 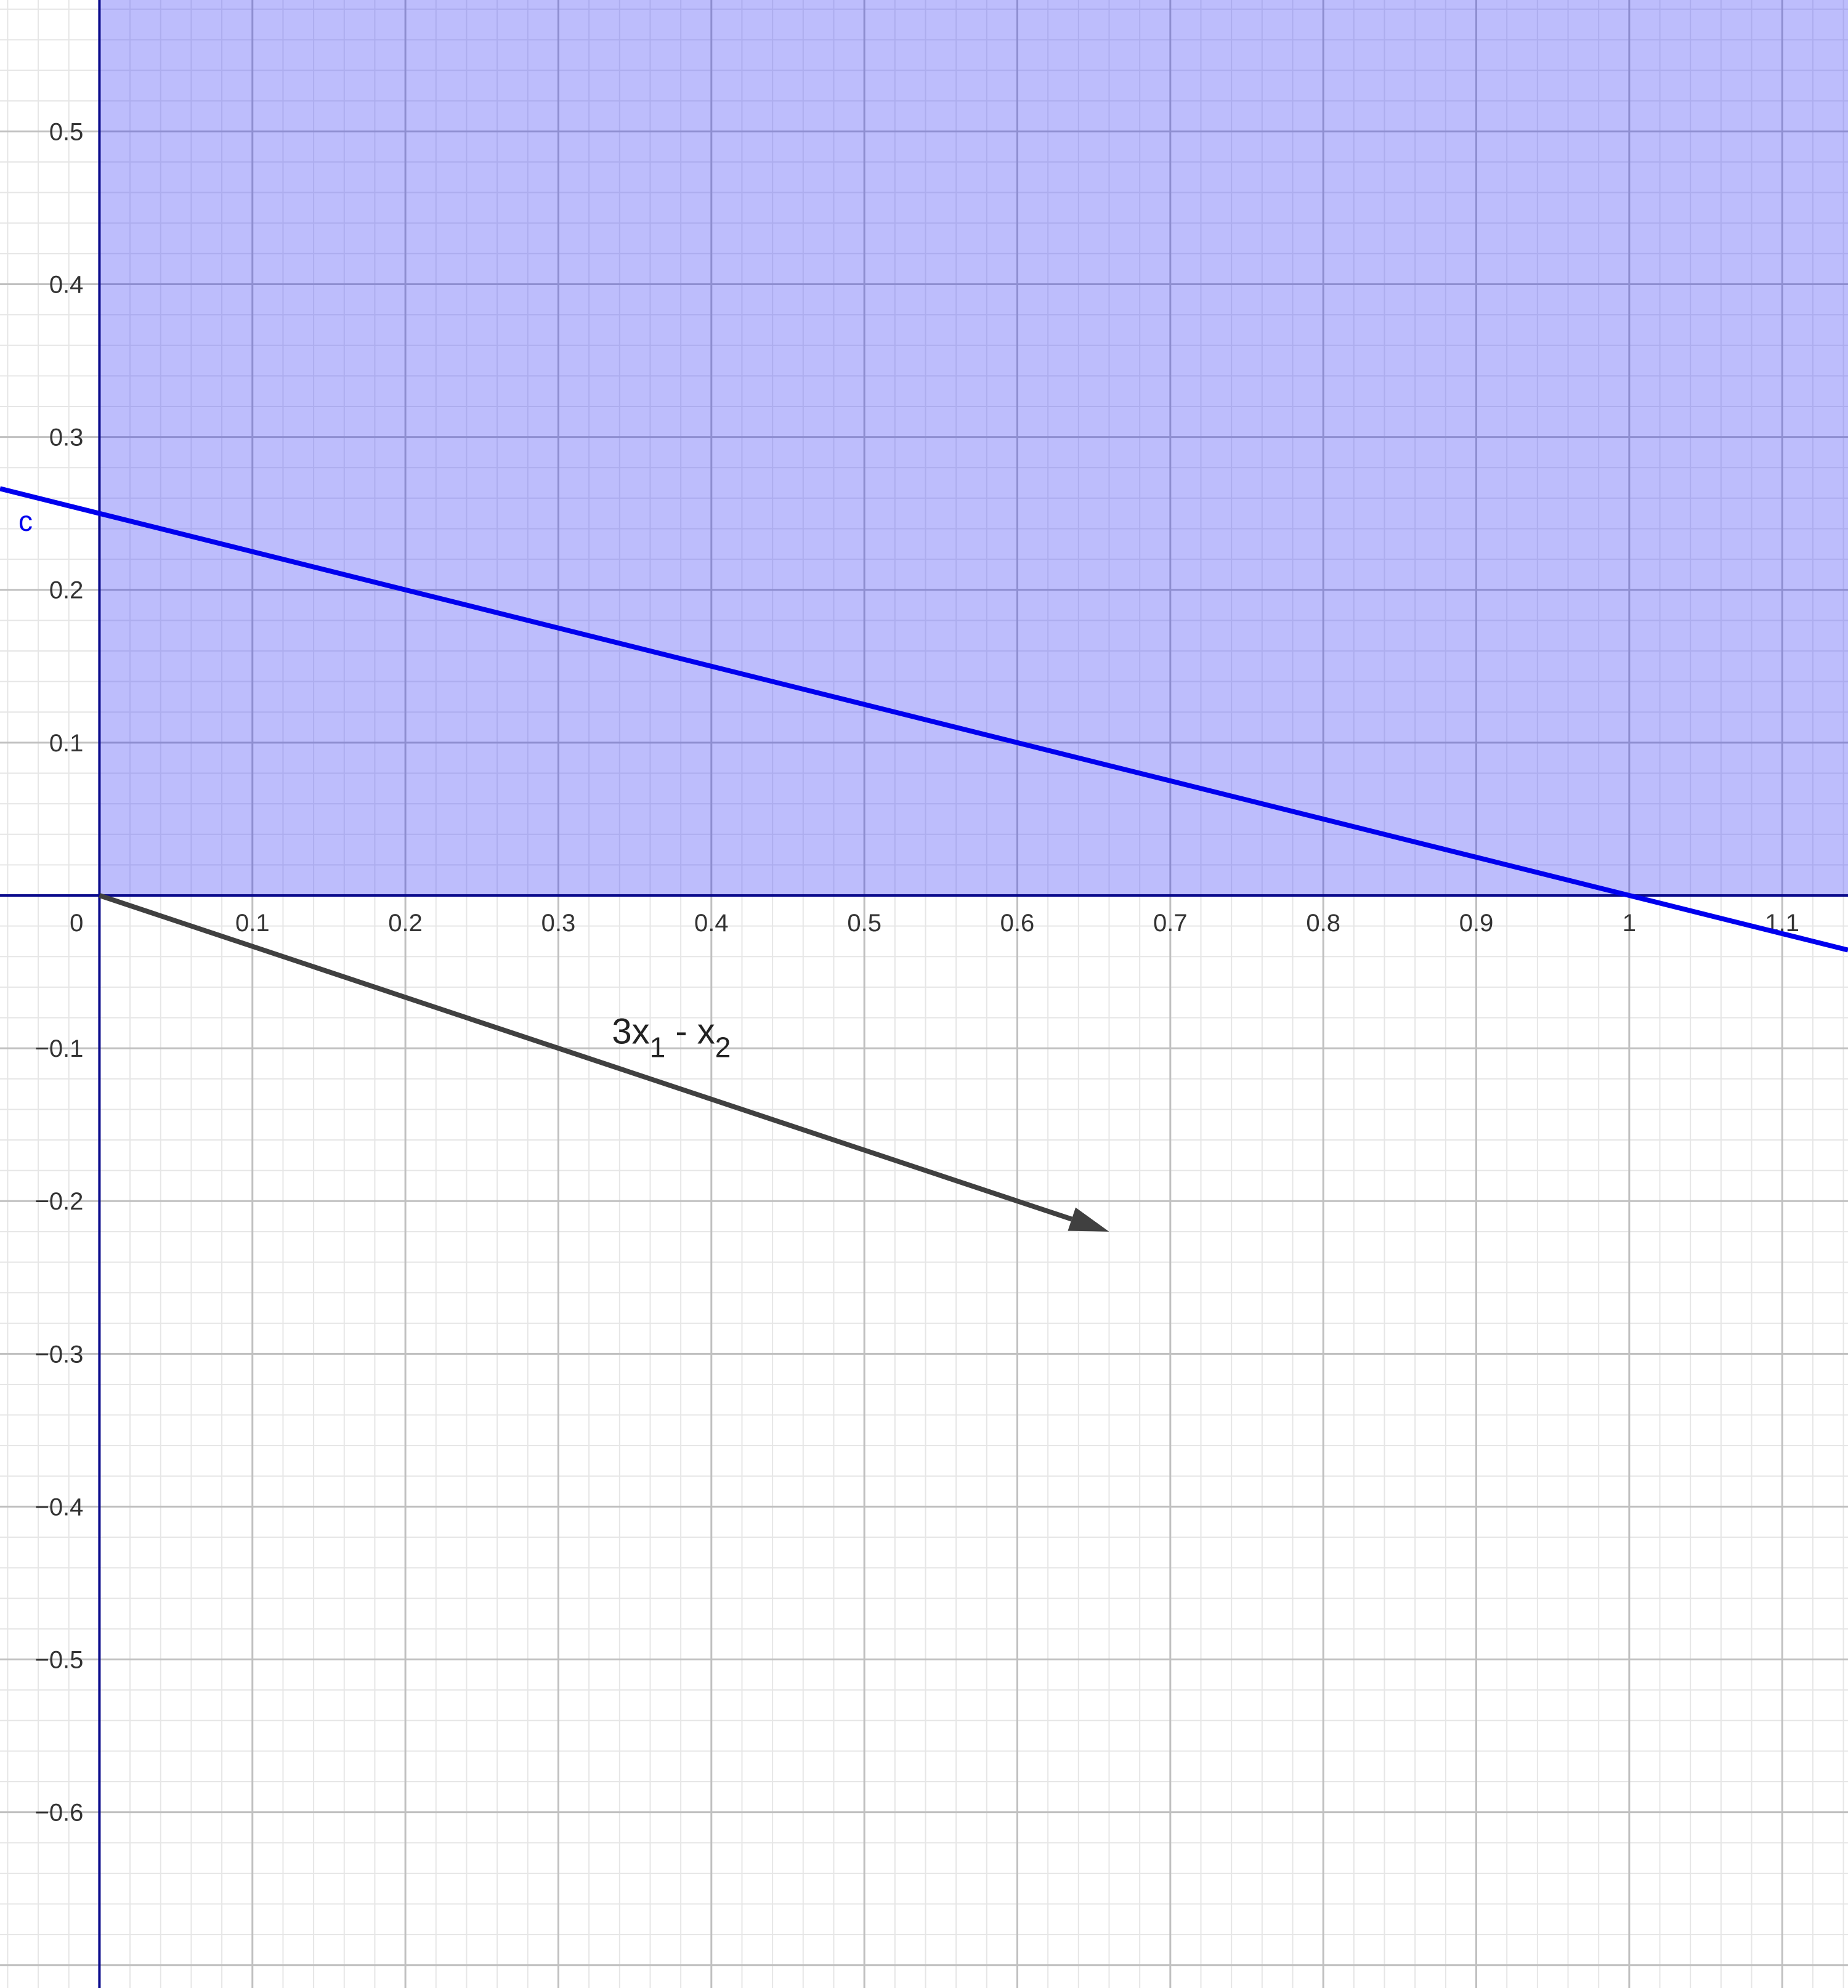 I want to click on y-tick-label: −0.1, so click(x=58, y=1048).